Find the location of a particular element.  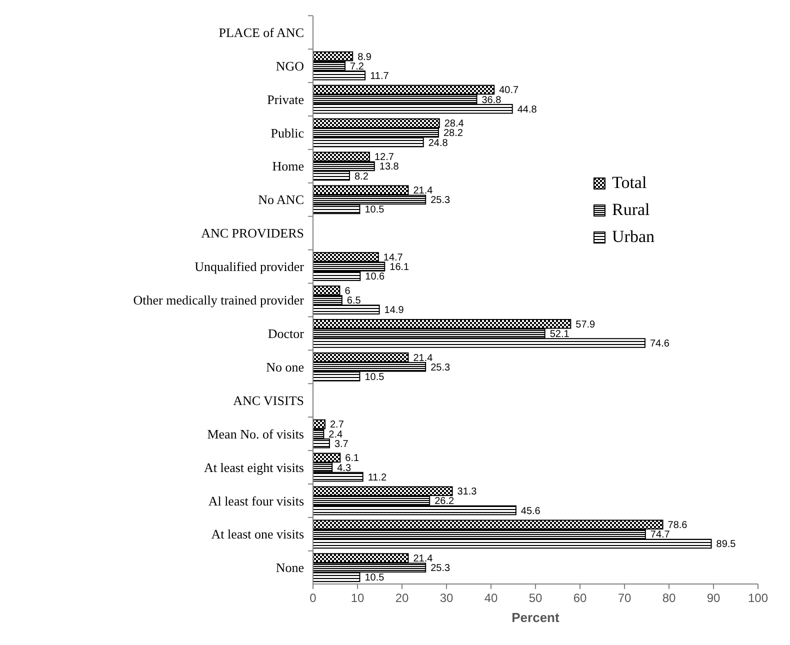

data-label: 28.4 is located at coordinates (454, 124).